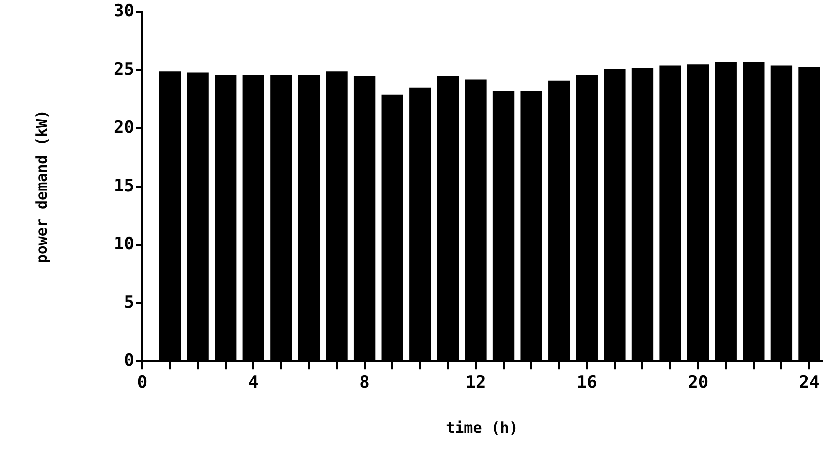 The image size is (830, 460). I want to click on y-tick-label: 15, so click(124, 186).